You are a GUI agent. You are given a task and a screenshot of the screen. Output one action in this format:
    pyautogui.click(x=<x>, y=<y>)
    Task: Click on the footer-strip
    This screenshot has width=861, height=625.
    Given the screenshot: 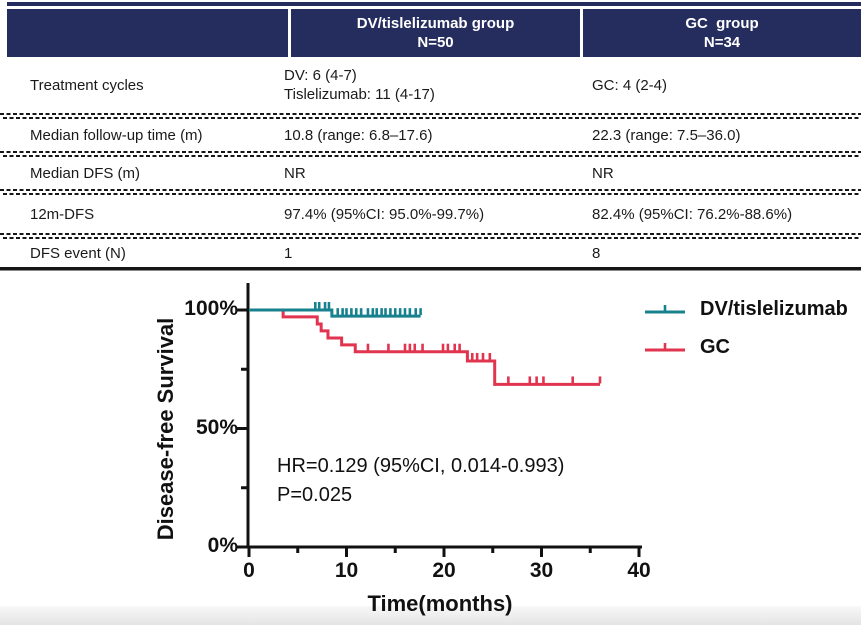 What is the action you would take?
    pyautogui.click(x=430, y=615)
    